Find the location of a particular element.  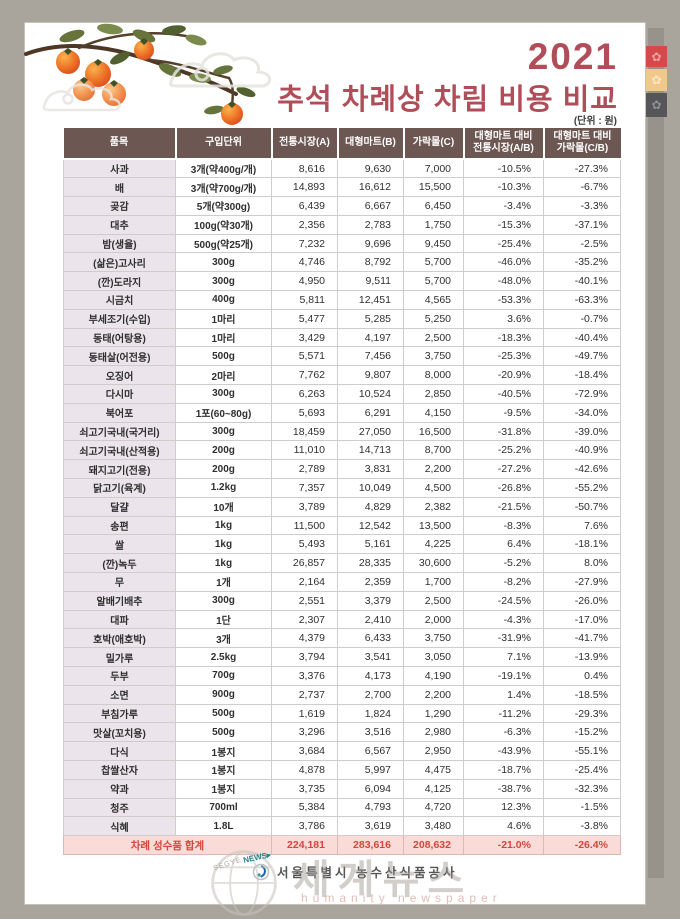

diff-ab-cell: -19.1% is located at coordinates (503, 676).